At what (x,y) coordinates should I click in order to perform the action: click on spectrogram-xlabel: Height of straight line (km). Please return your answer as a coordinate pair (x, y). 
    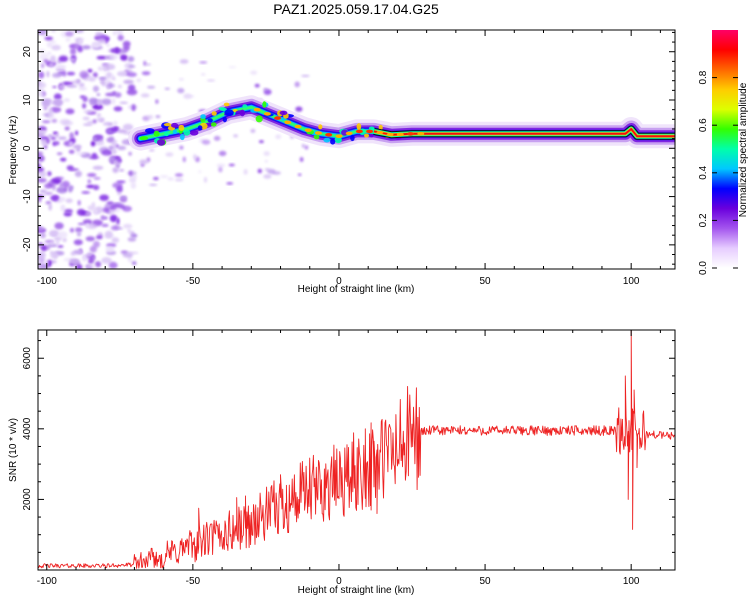
    Looking at the image, I should click on (356, 289).